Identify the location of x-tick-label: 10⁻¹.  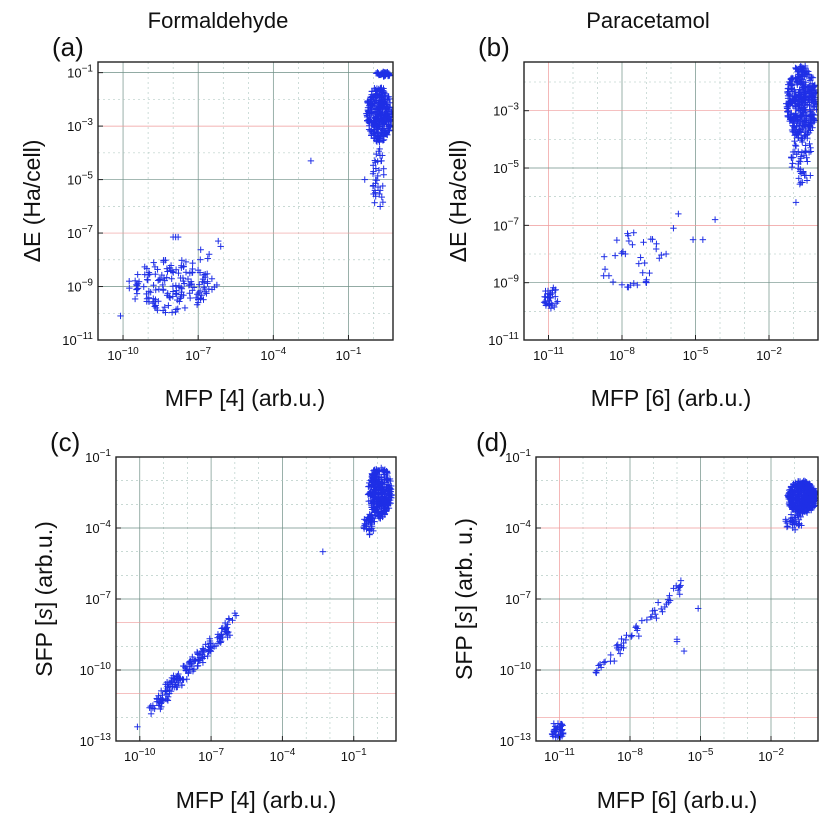
(349, 354).